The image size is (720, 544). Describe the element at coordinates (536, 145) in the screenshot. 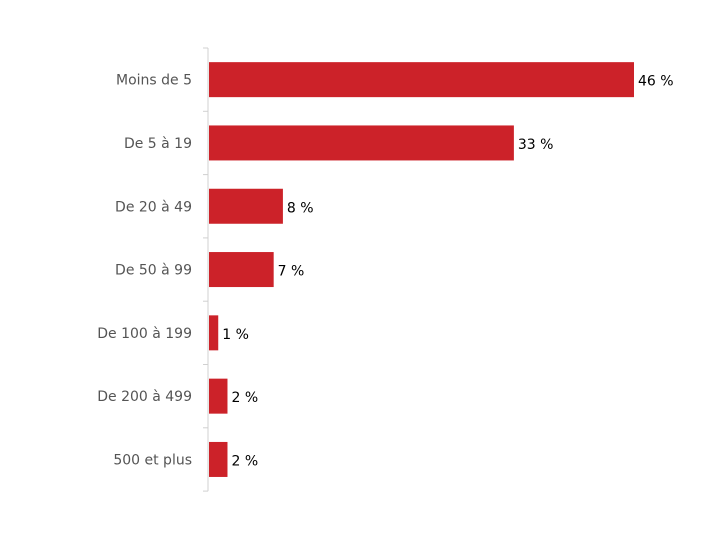

I see `data-label: 33 %` at that location.